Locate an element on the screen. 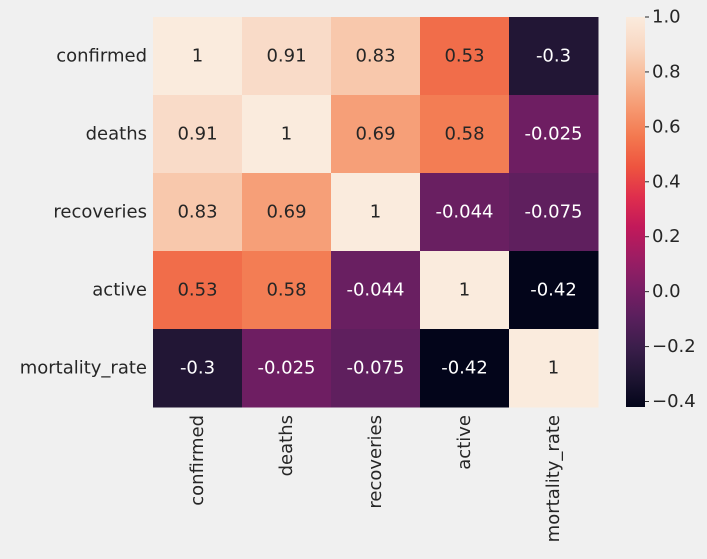 The height and width of the screenshot is (559, 707). y-tick-label: recoveries is located at coordinates (100, 212).